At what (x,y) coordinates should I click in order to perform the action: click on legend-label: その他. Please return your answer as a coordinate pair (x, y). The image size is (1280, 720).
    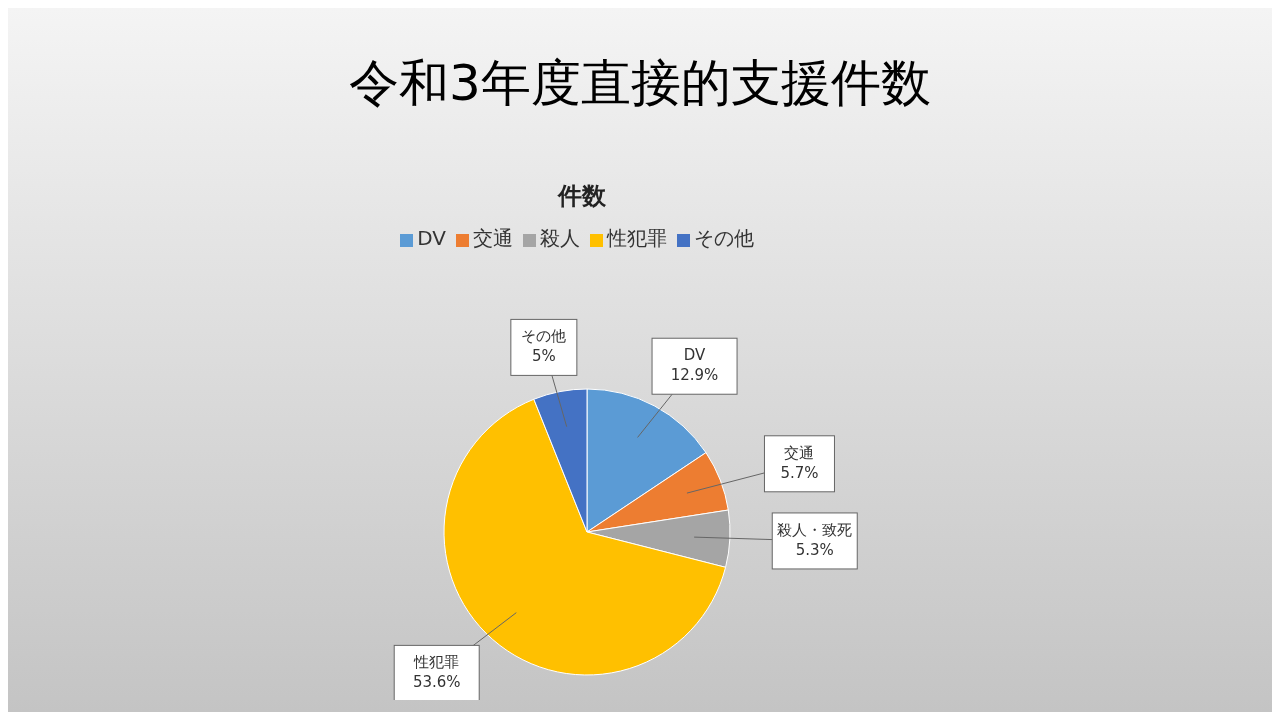
    Looking at the image, I should click on (723, 238).